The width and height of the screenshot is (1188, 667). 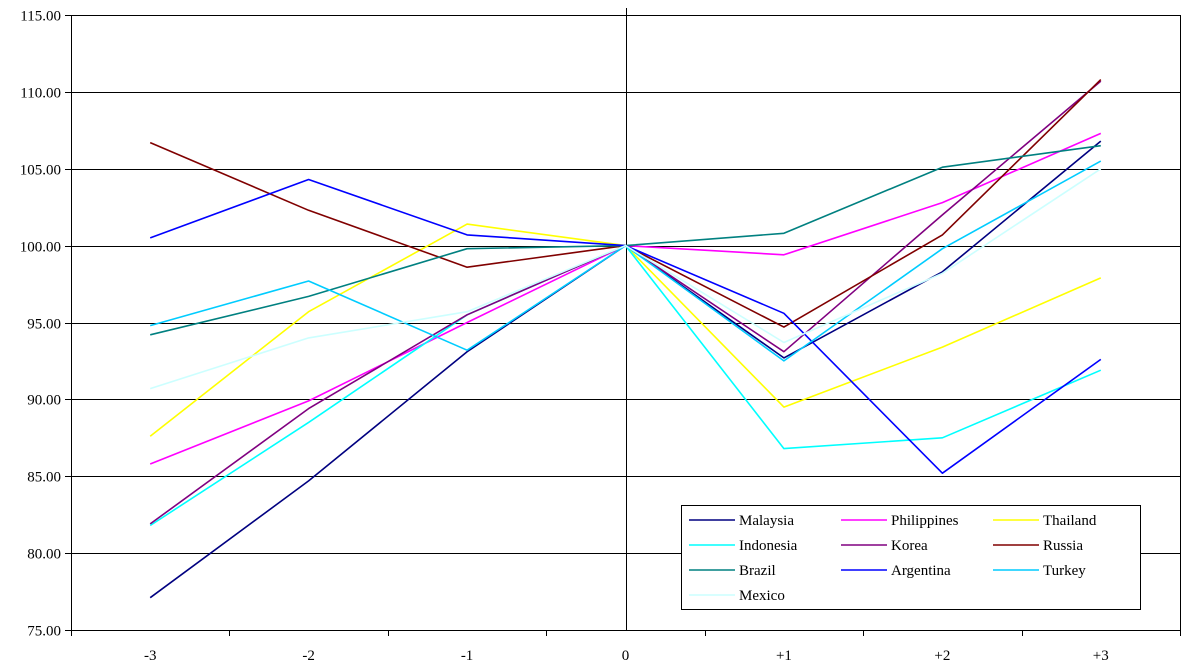 What do you see at coordinates (762, 596) in the screenshot?
I see `legend-label: Mexico` at bounding box center [762, 596].